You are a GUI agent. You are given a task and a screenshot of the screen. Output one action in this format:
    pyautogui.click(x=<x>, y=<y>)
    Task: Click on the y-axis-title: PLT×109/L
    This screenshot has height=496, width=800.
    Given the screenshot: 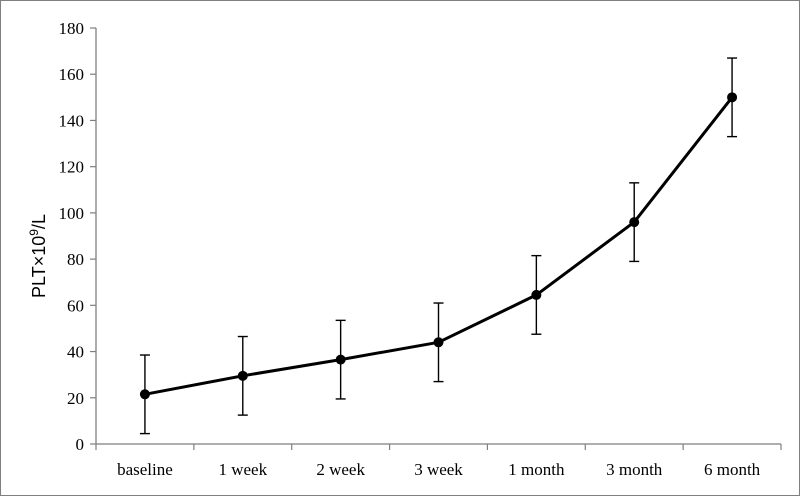 What is the action you would take?
    pyautogui.click(x=38, y=256)
    